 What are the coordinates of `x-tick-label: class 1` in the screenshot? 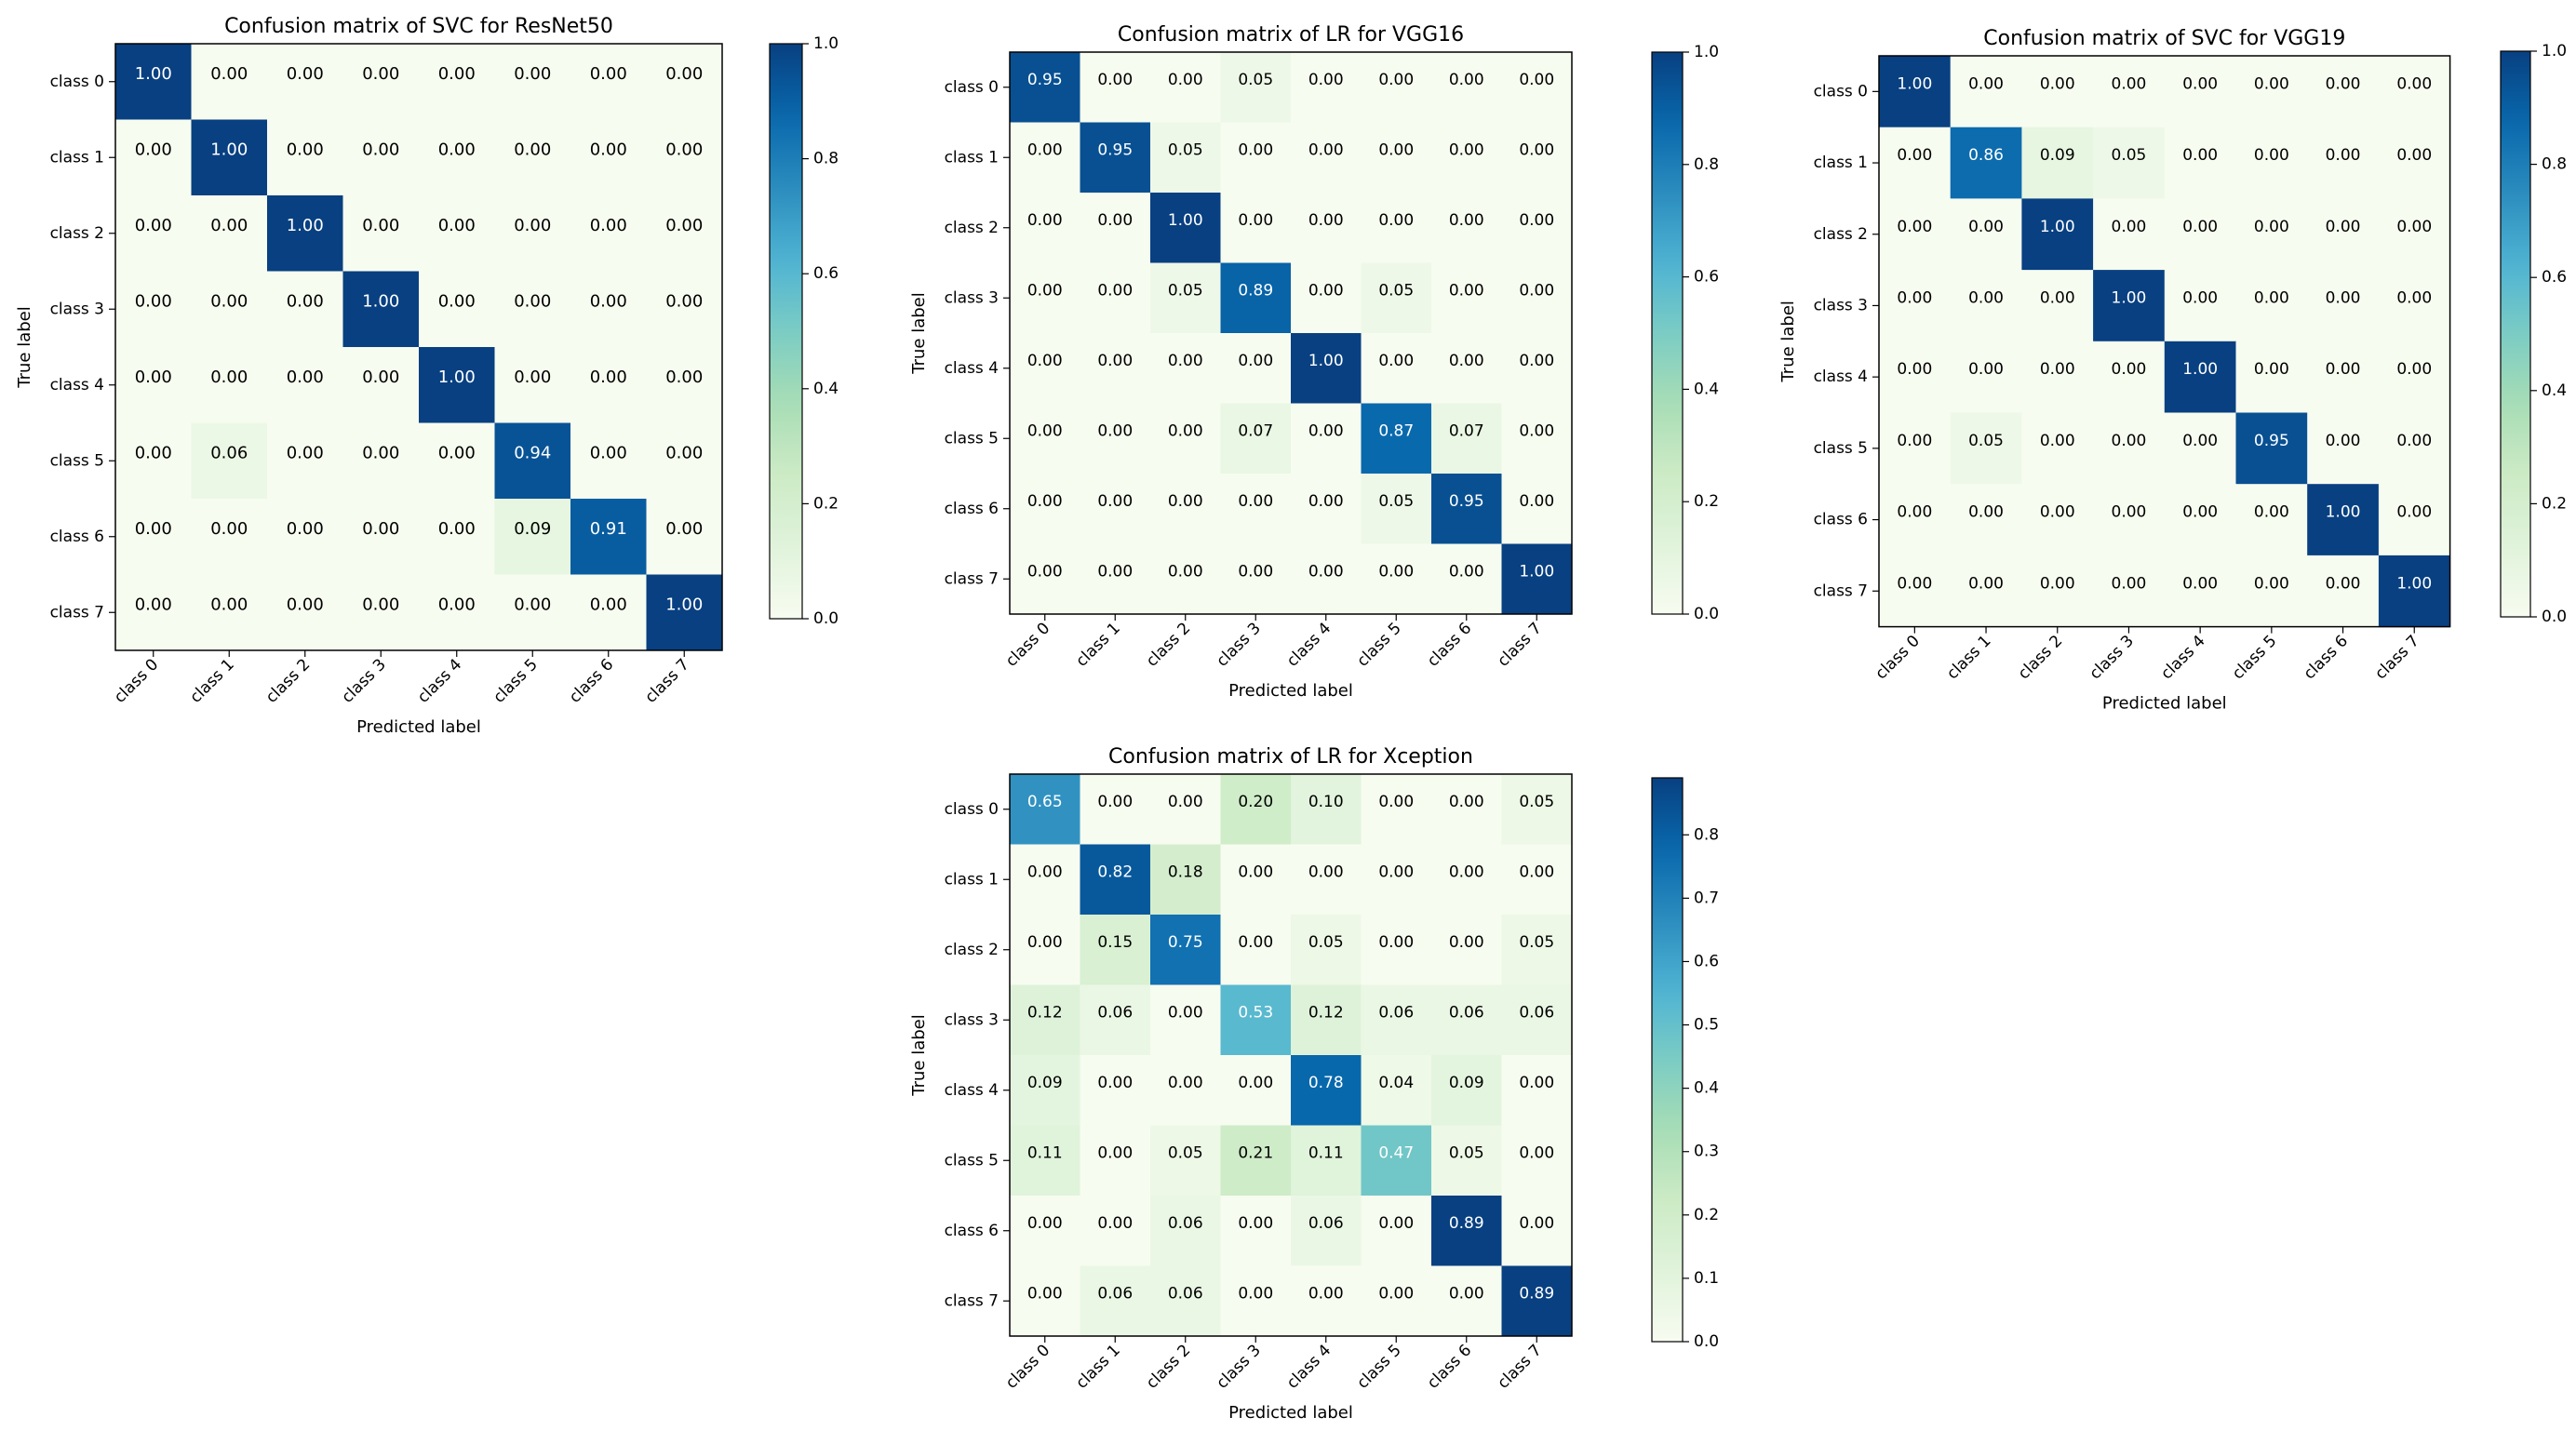 It's located at (1097, 644).